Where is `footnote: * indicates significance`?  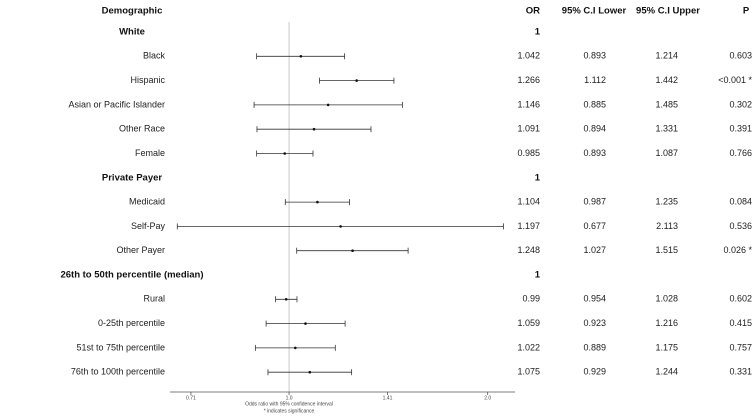
footnote: * indicates significance is located at coordinates (289, 411).